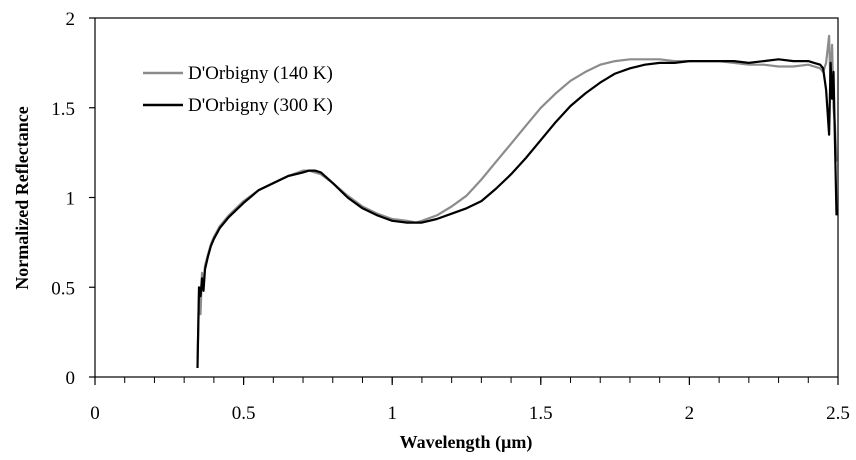  What do you see at coordinates (71, 19) in the screenshot?
I see `y-tick-label: 2` at bounding box center [71, 19].